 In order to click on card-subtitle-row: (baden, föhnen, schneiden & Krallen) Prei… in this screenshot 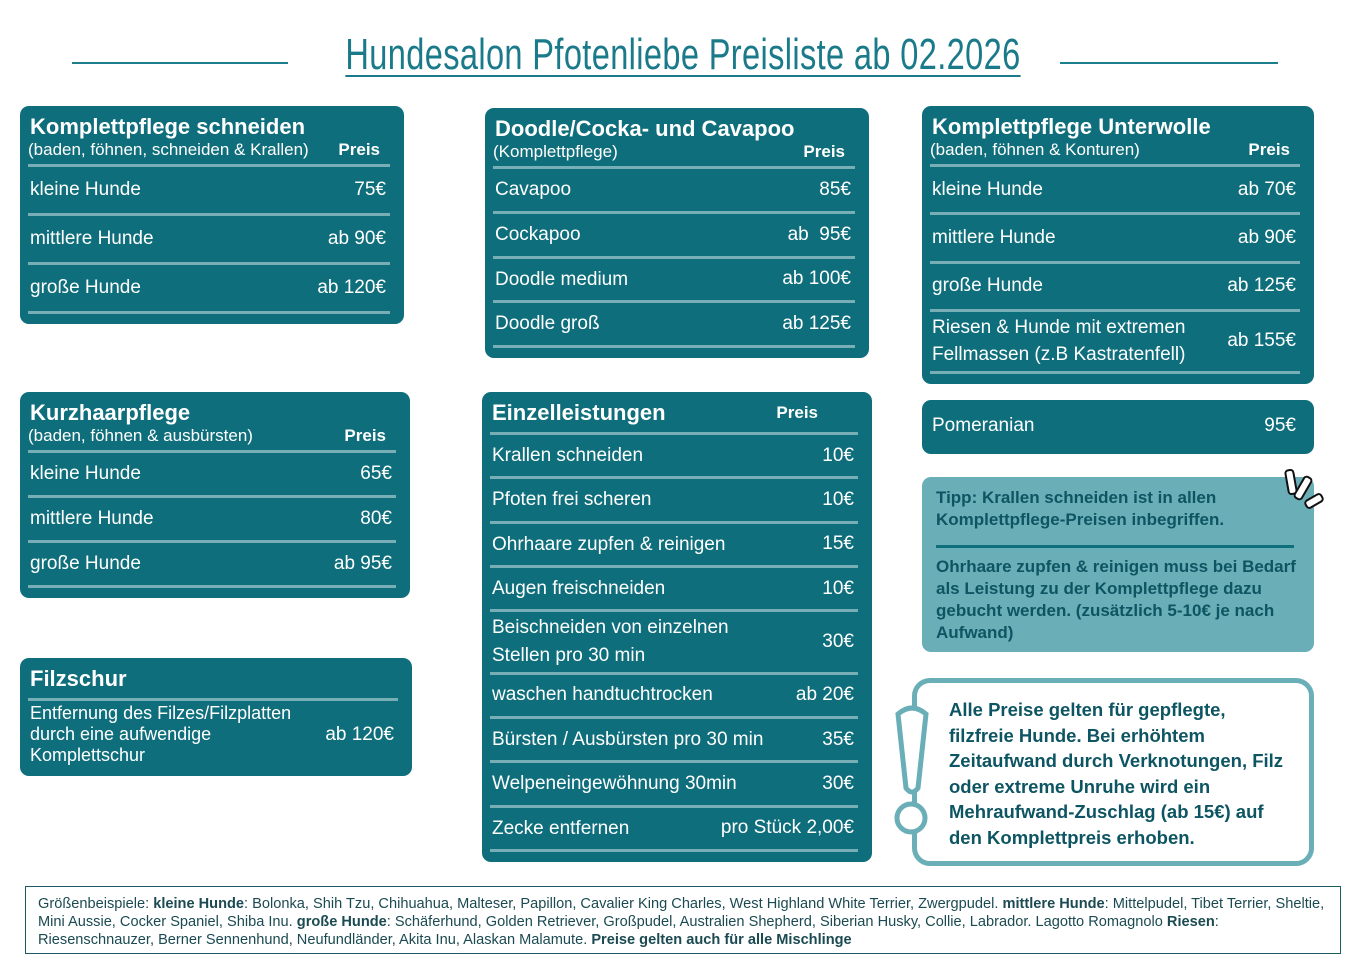, I will do `click(209, 152)`.